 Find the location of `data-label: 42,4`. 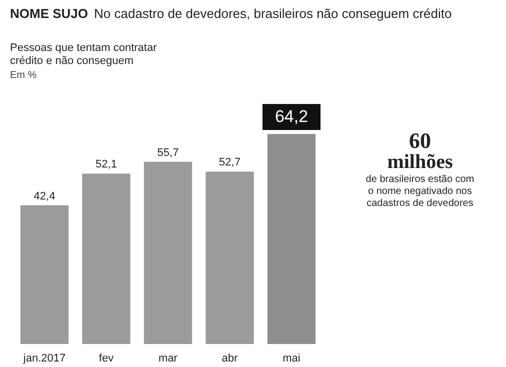

data-label: 42,4 is located at coordinates (45, 196).